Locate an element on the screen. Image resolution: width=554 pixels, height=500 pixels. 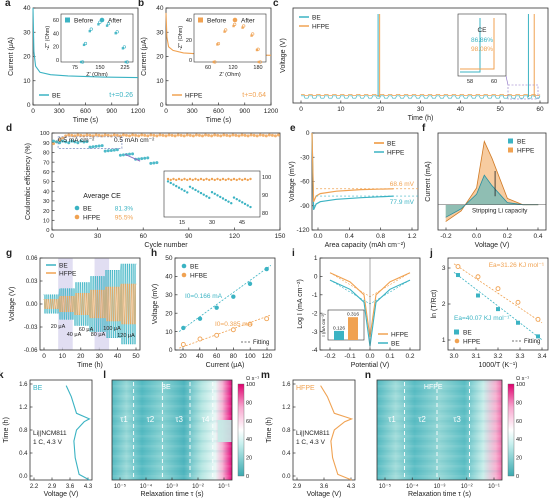
series-label: HFPE is located at coordinates (305, 388).